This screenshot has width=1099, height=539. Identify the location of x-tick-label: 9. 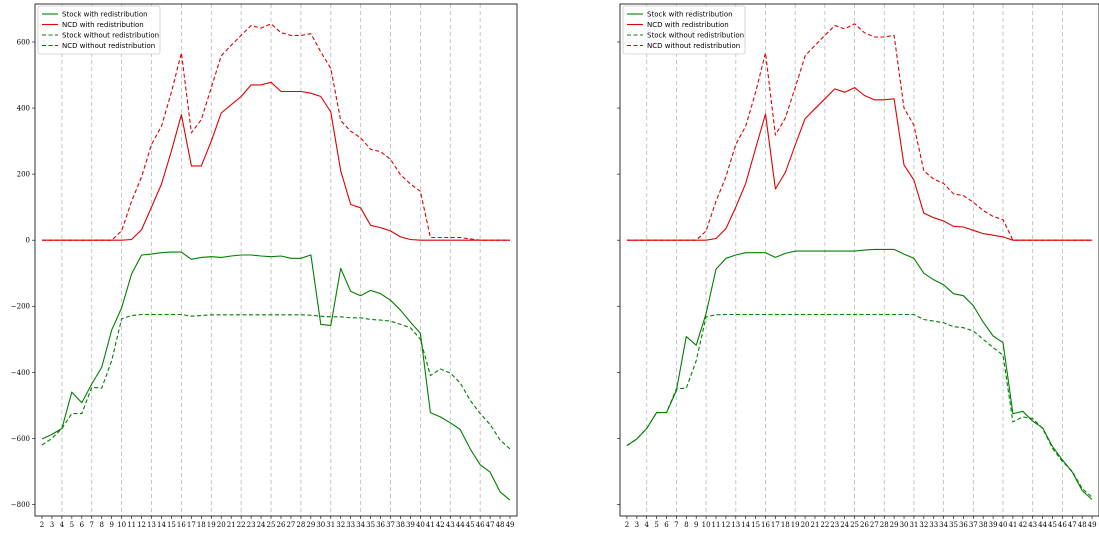
(696, 525).